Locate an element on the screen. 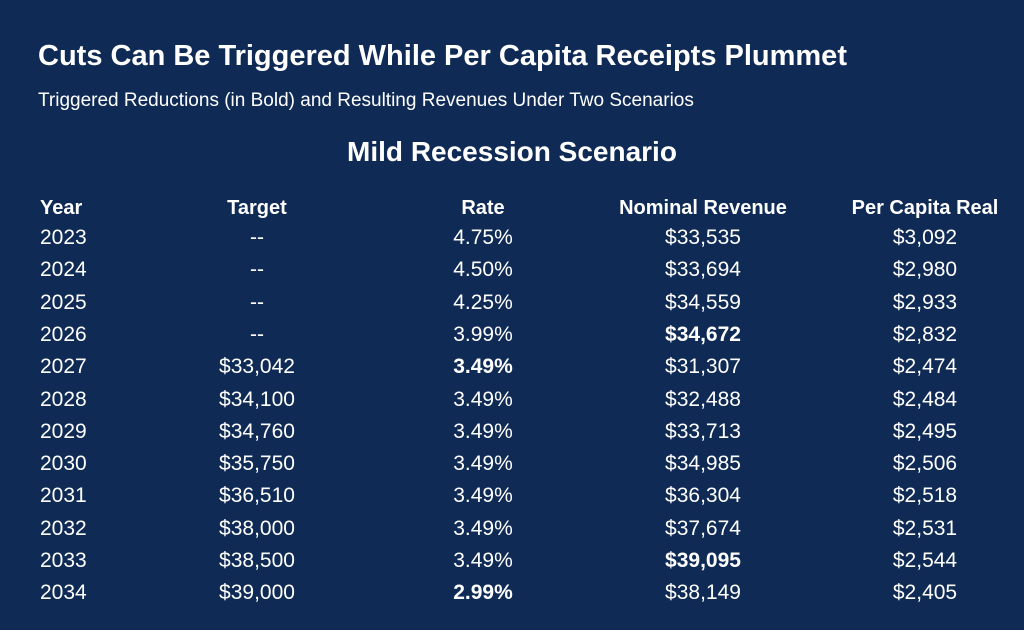 This screenshot has height=630, width=1024. table-cell: 3.99% is located at coordinates (483, 334).